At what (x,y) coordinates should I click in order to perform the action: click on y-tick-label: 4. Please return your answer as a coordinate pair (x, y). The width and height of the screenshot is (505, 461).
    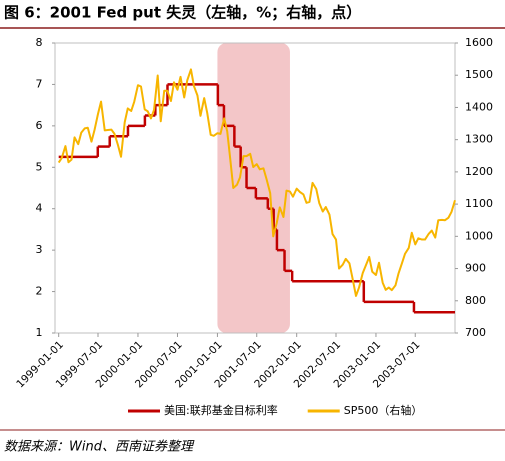
    Looking at the image, I should click on (39, 208).